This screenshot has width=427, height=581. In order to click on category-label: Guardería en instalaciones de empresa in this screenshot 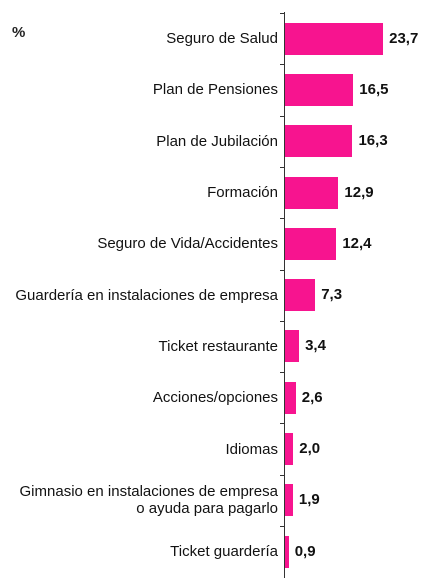, I will do `click(146, 295)`.